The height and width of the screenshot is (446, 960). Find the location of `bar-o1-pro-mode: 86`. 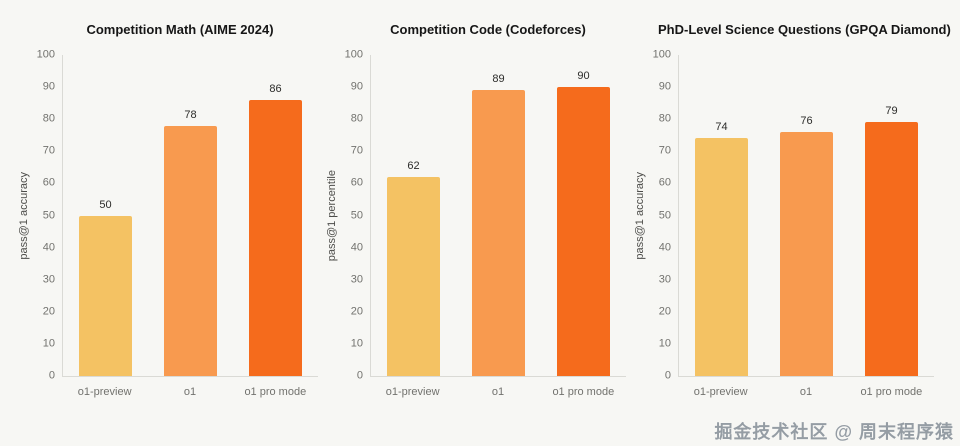

bar-o1-pro-mode: 86 is located at coordinates (275, 229).